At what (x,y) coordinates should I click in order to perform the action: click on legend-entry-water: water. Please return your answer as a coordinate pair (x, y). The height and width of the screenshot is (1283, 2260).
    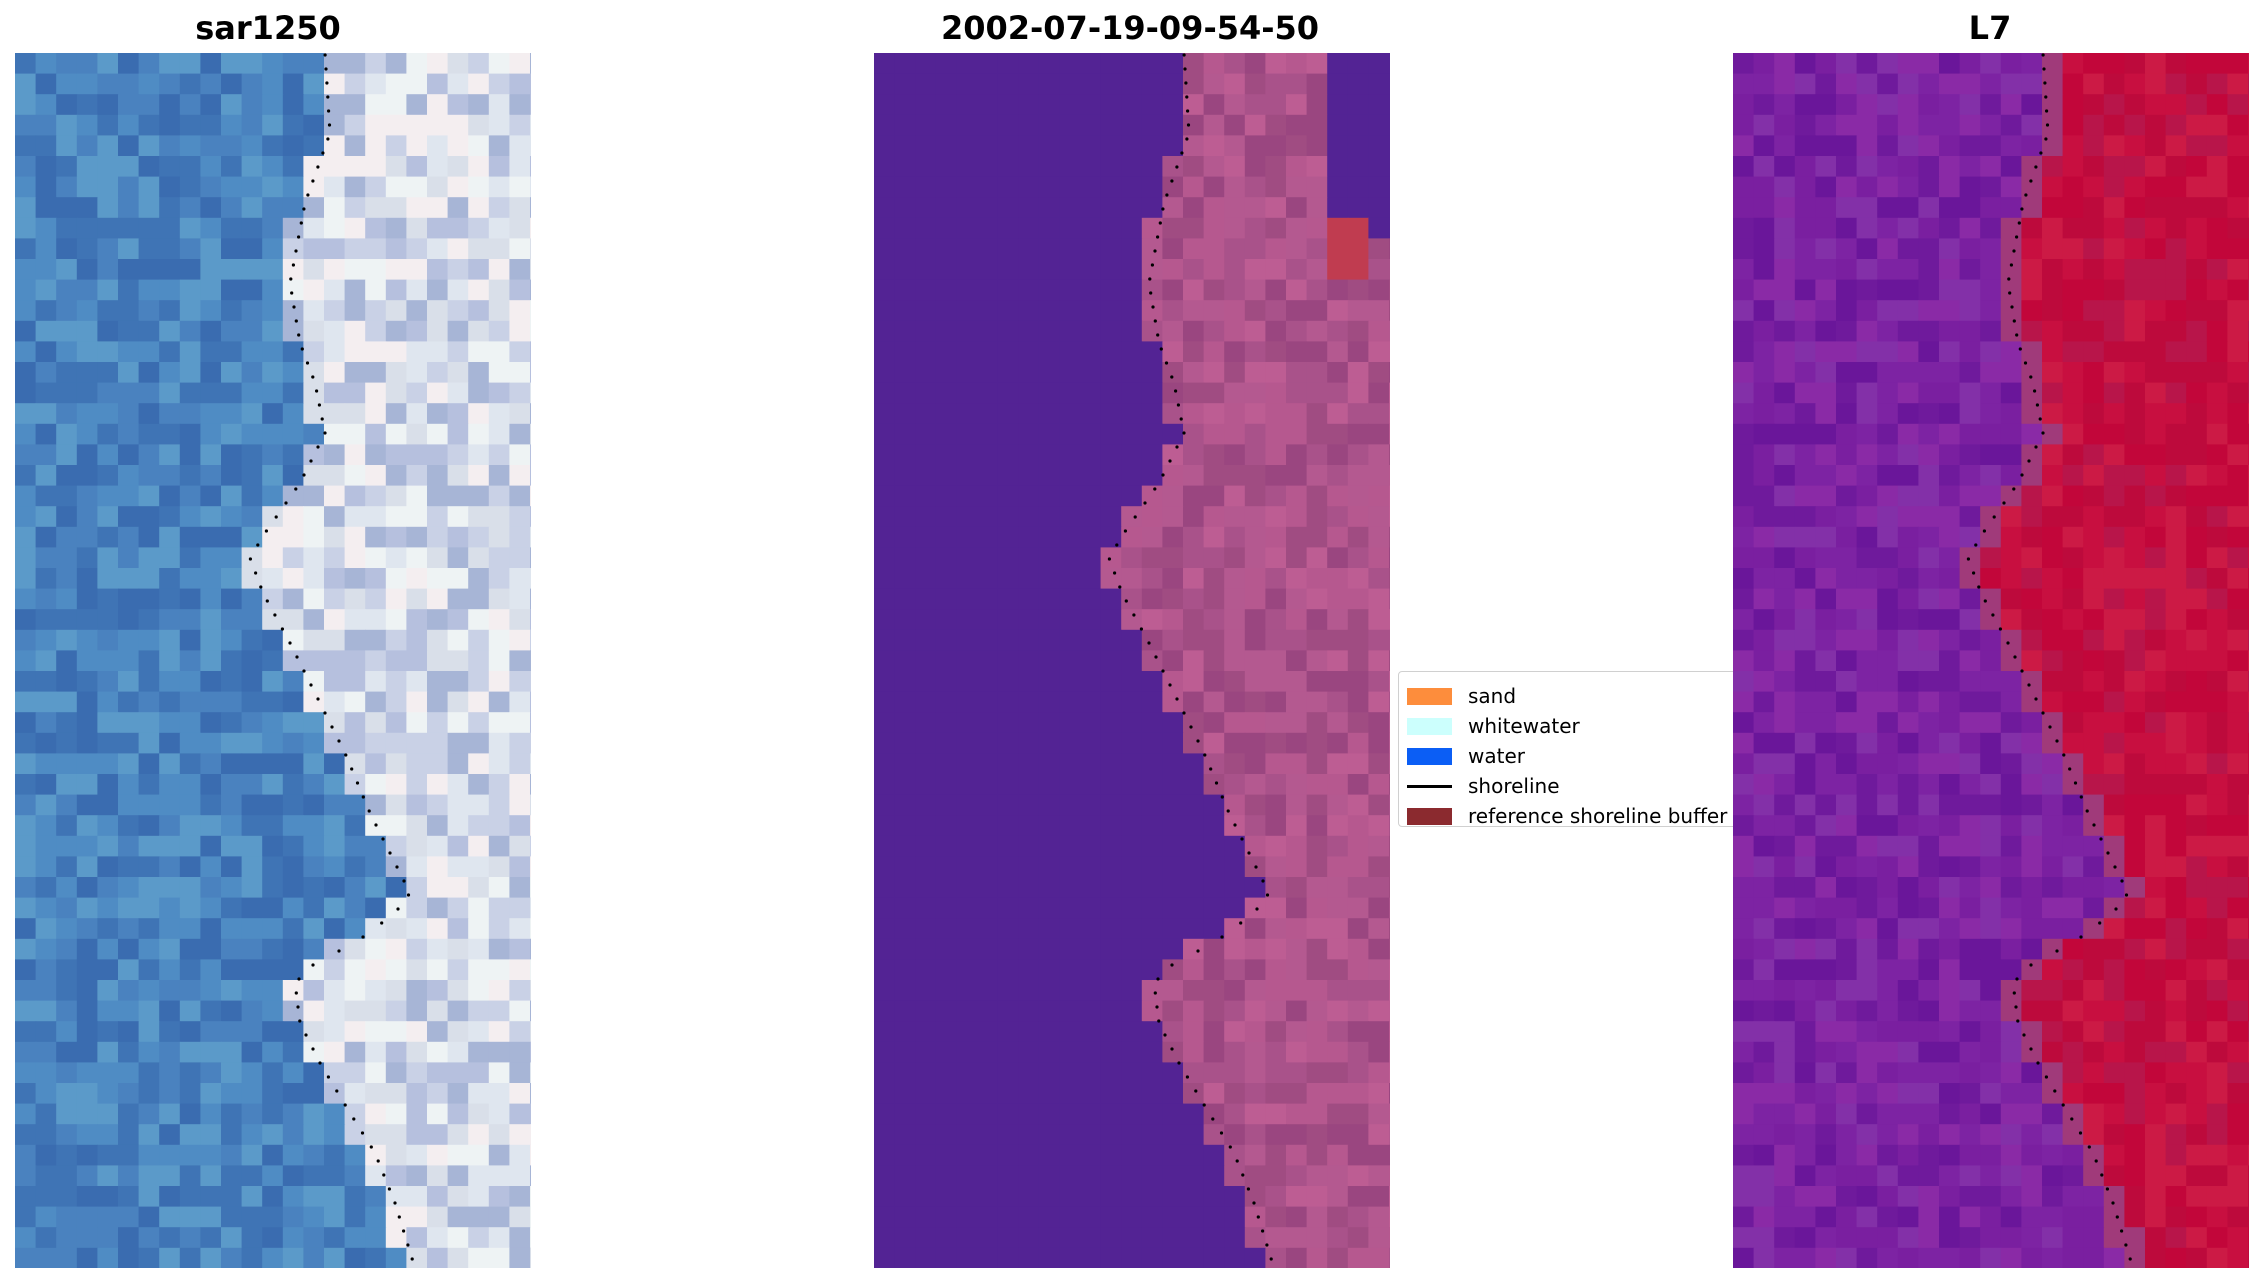
    Looking at the image, I should click on (1466, 756).